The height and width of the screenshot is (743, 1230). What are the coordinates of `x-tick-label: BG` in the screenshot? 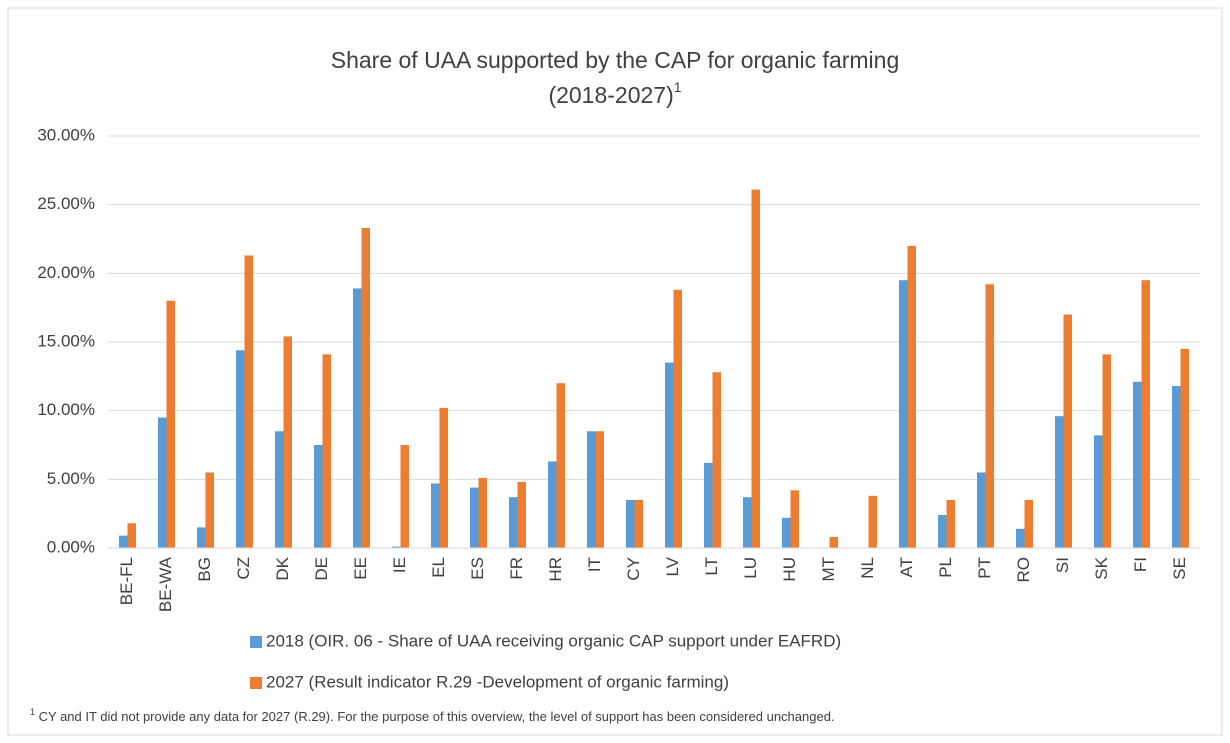 It's located at (204, 569).